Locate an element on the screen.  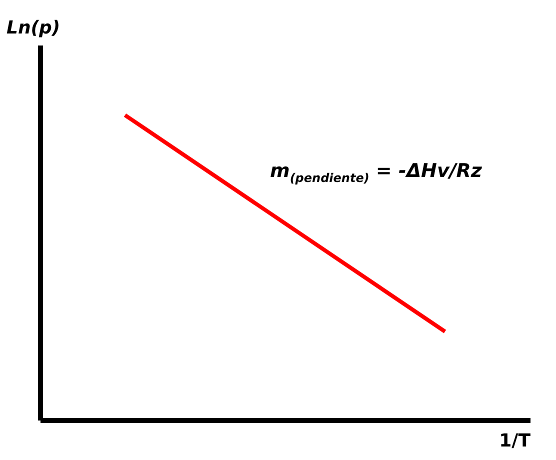
x-axis-title: 1/T is located at coordinates (515, 441).